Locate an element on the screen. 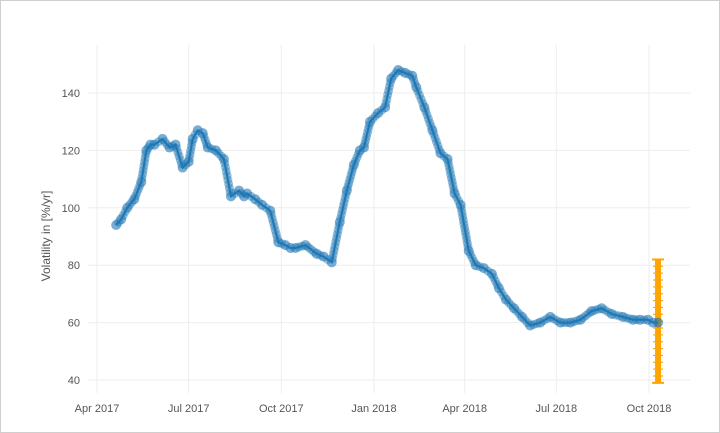 This screenshot has height=433, width=720. x-tick-label: Apr 2017 is located at coordinates (97, 409).